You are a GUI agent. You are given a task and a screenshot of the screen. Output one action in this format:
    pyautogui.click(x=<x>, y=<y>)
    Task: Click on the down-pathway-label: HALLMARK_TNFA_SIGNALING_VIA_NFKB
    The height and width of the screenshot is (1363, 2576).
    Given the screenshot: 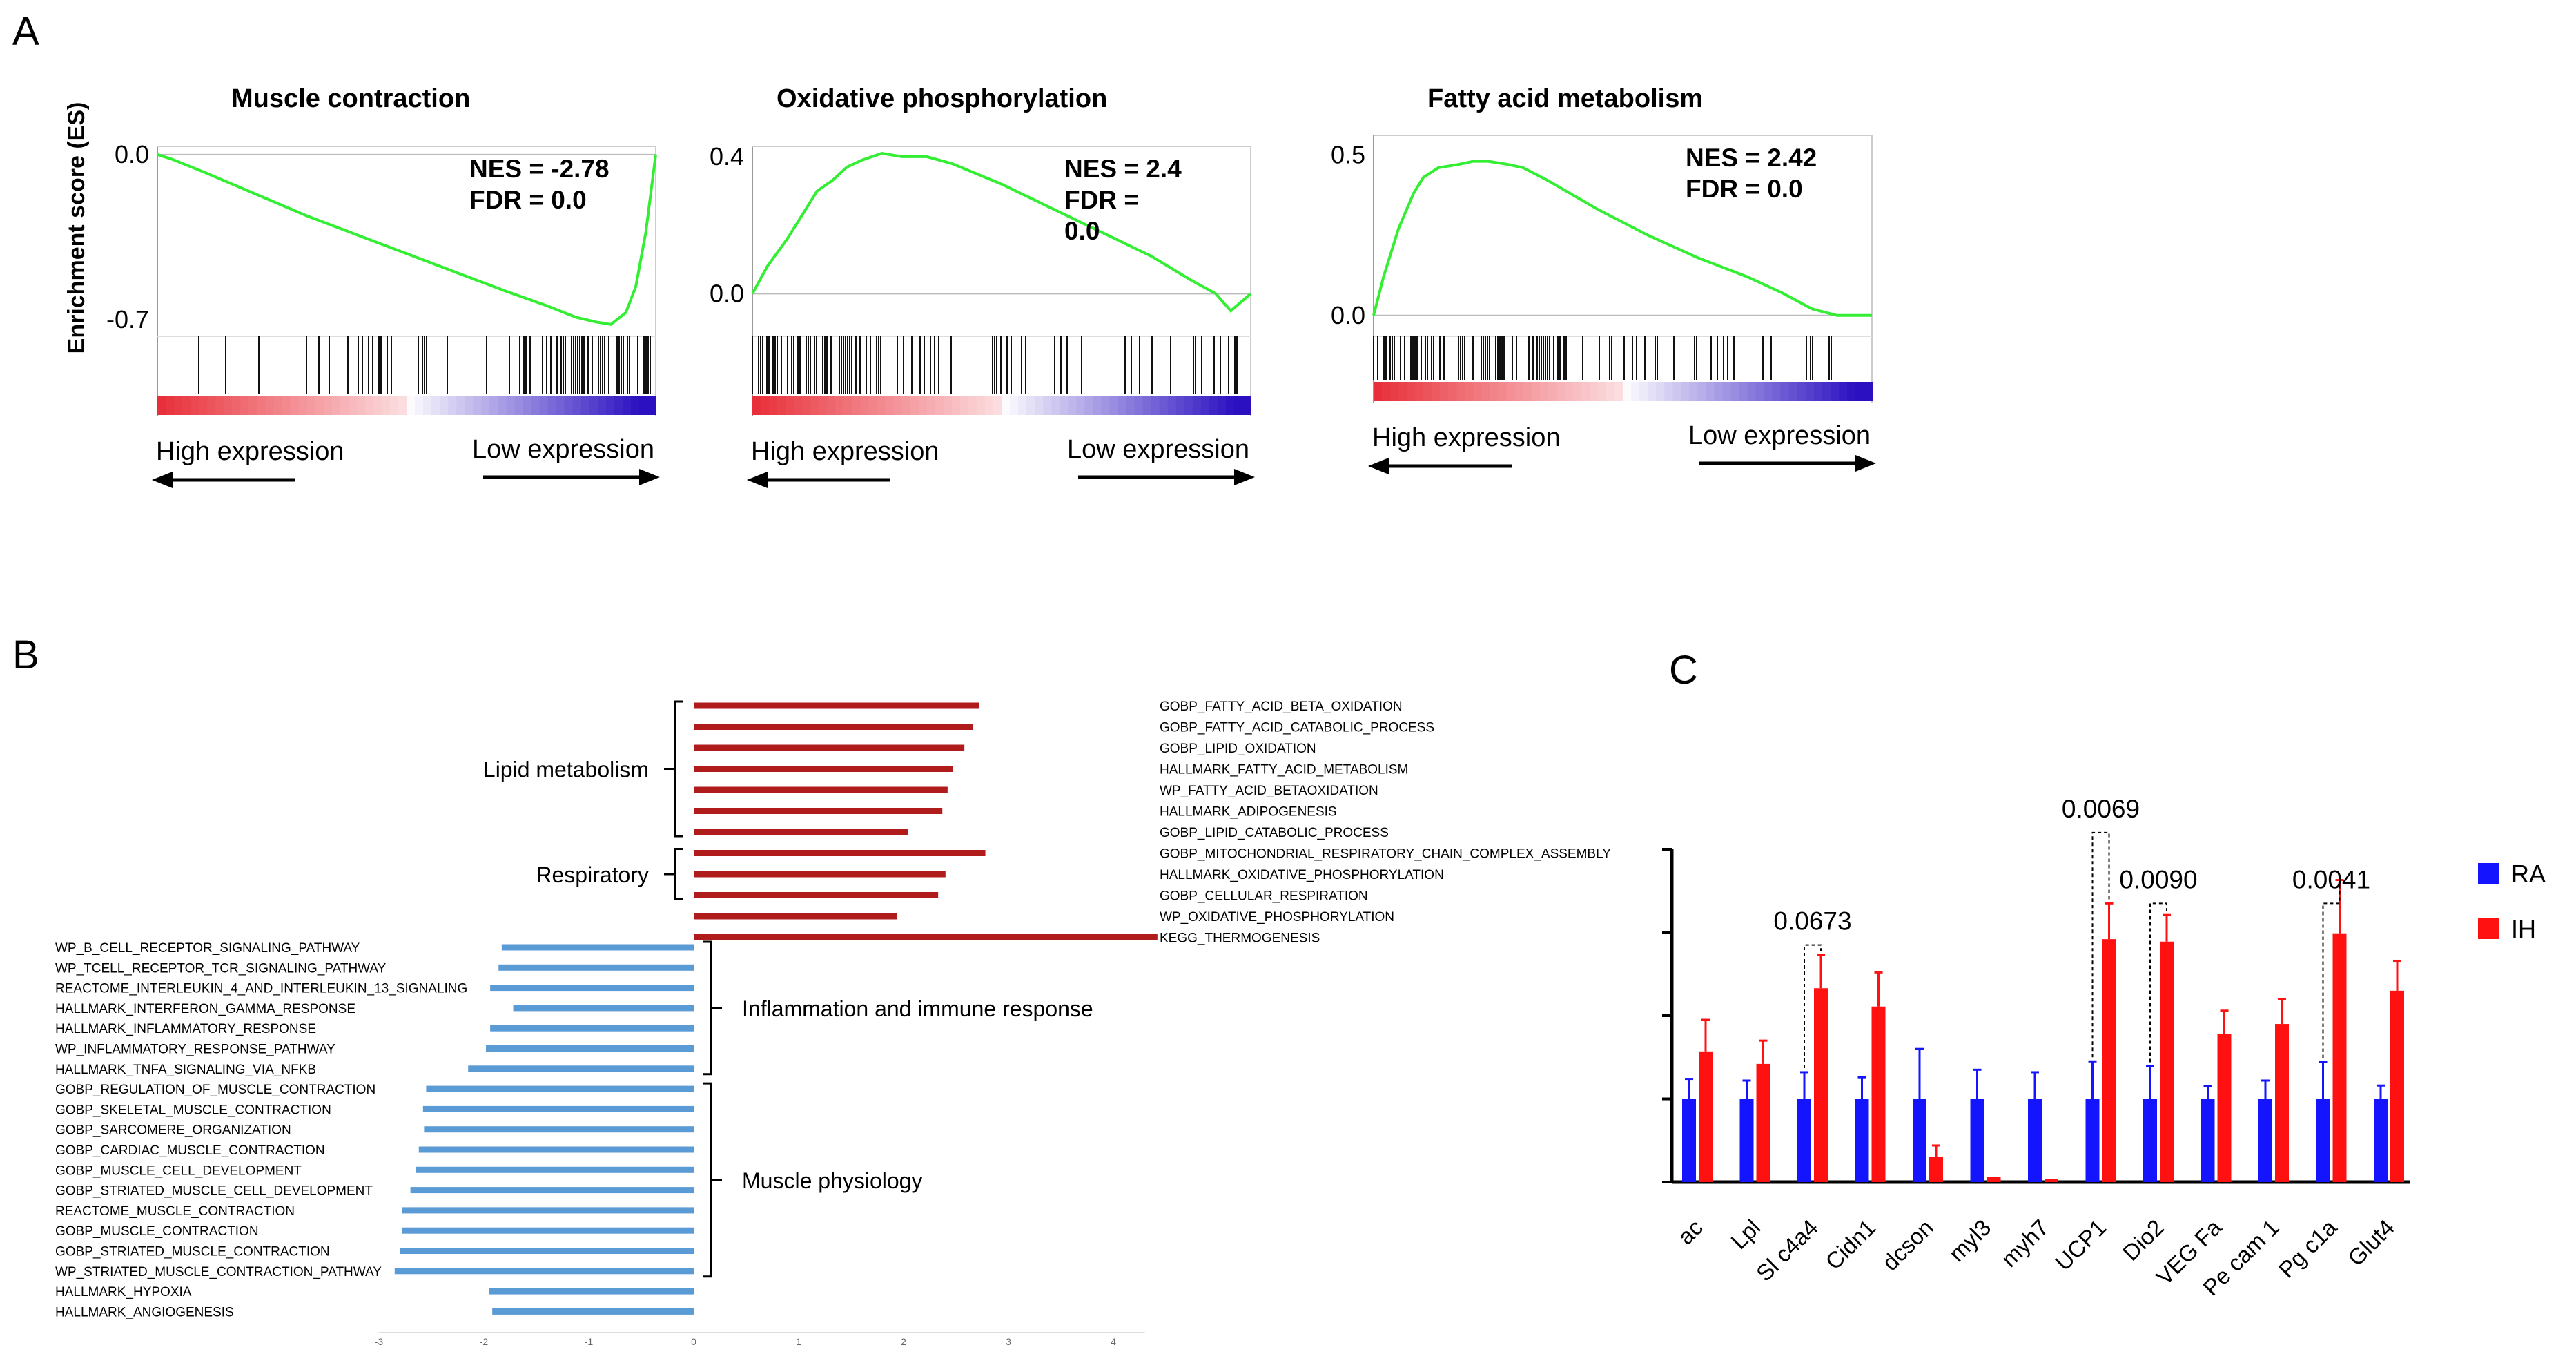 What is the action you would take?
    pyautogui.click(x=185, y=1070)
    